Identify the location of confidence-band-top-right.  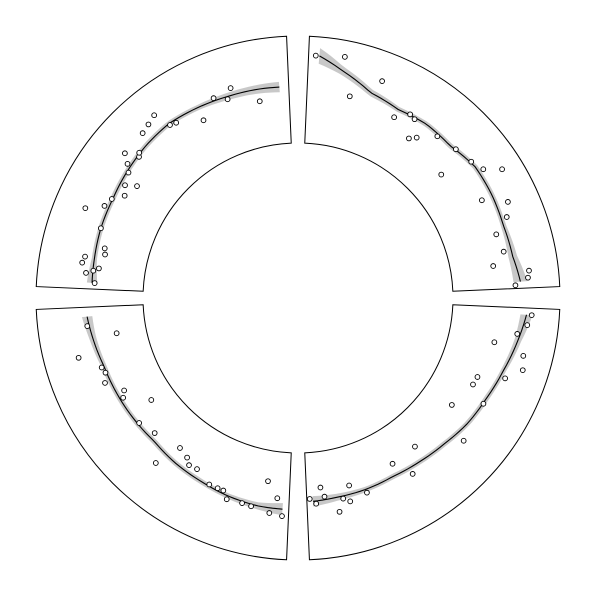
(423, 165).